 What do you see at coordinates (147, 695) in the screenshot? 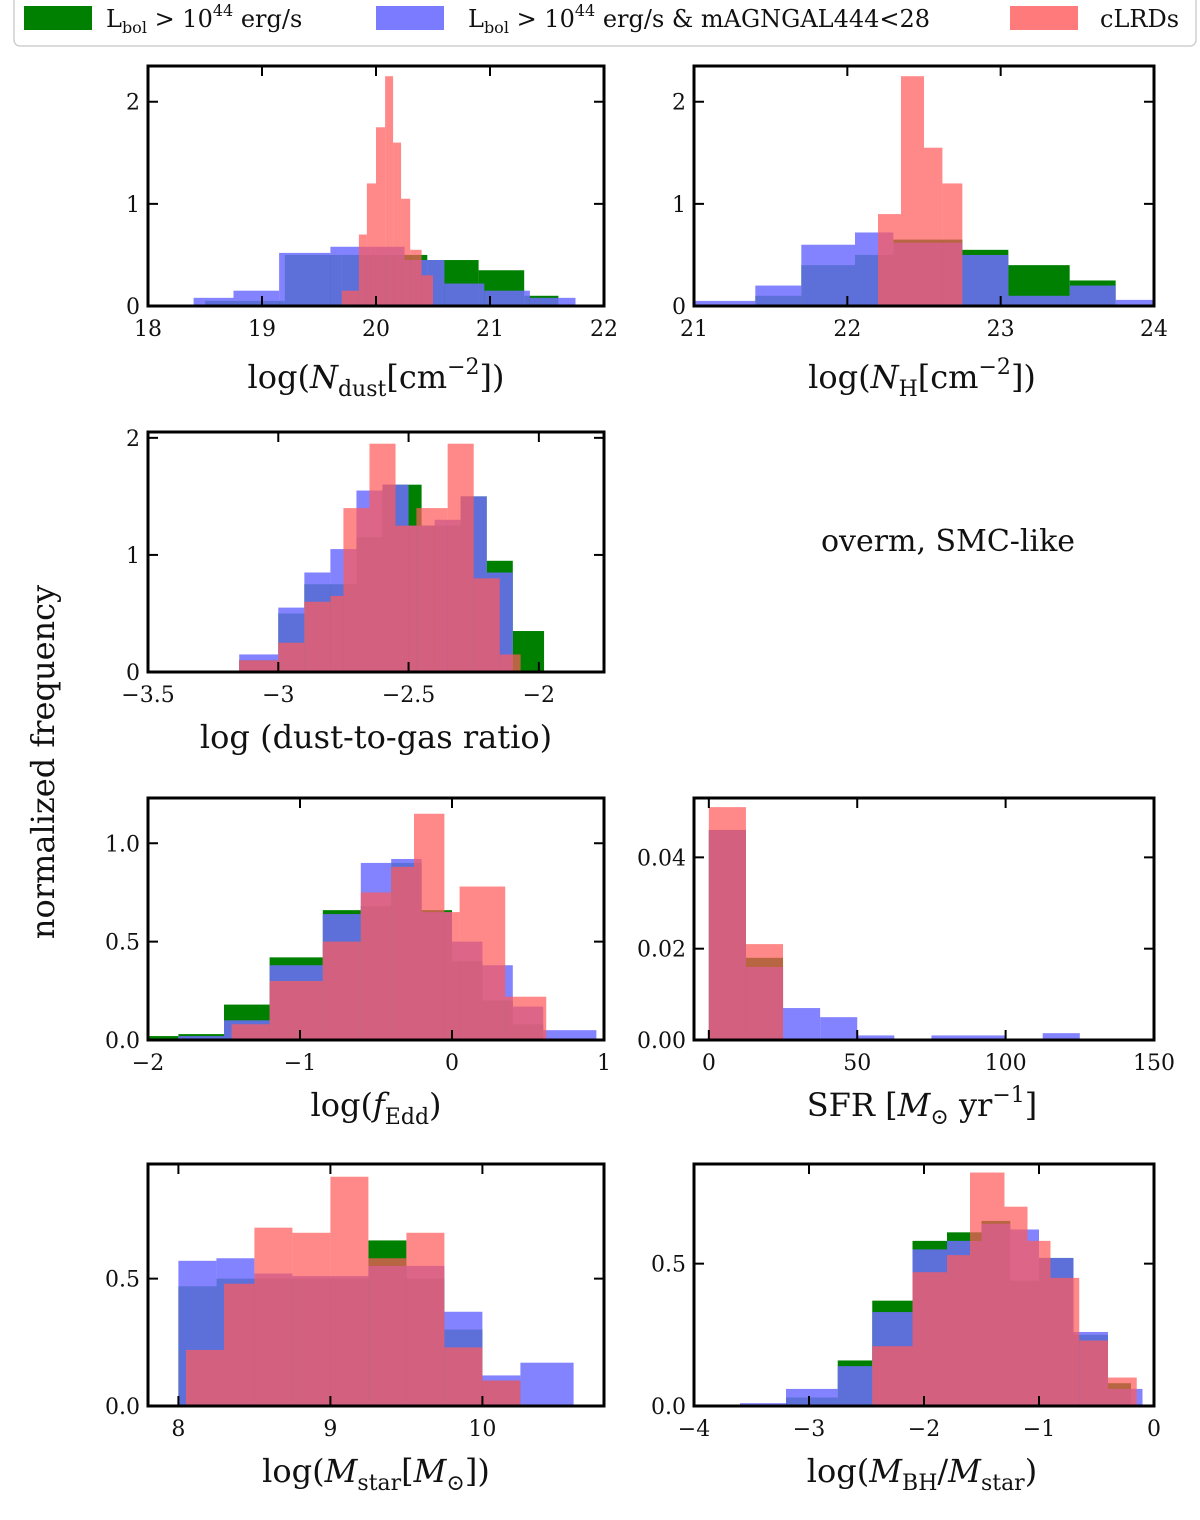
I see `xtick-label-dtg-0: −3.5` at bounding box center [147, 695].